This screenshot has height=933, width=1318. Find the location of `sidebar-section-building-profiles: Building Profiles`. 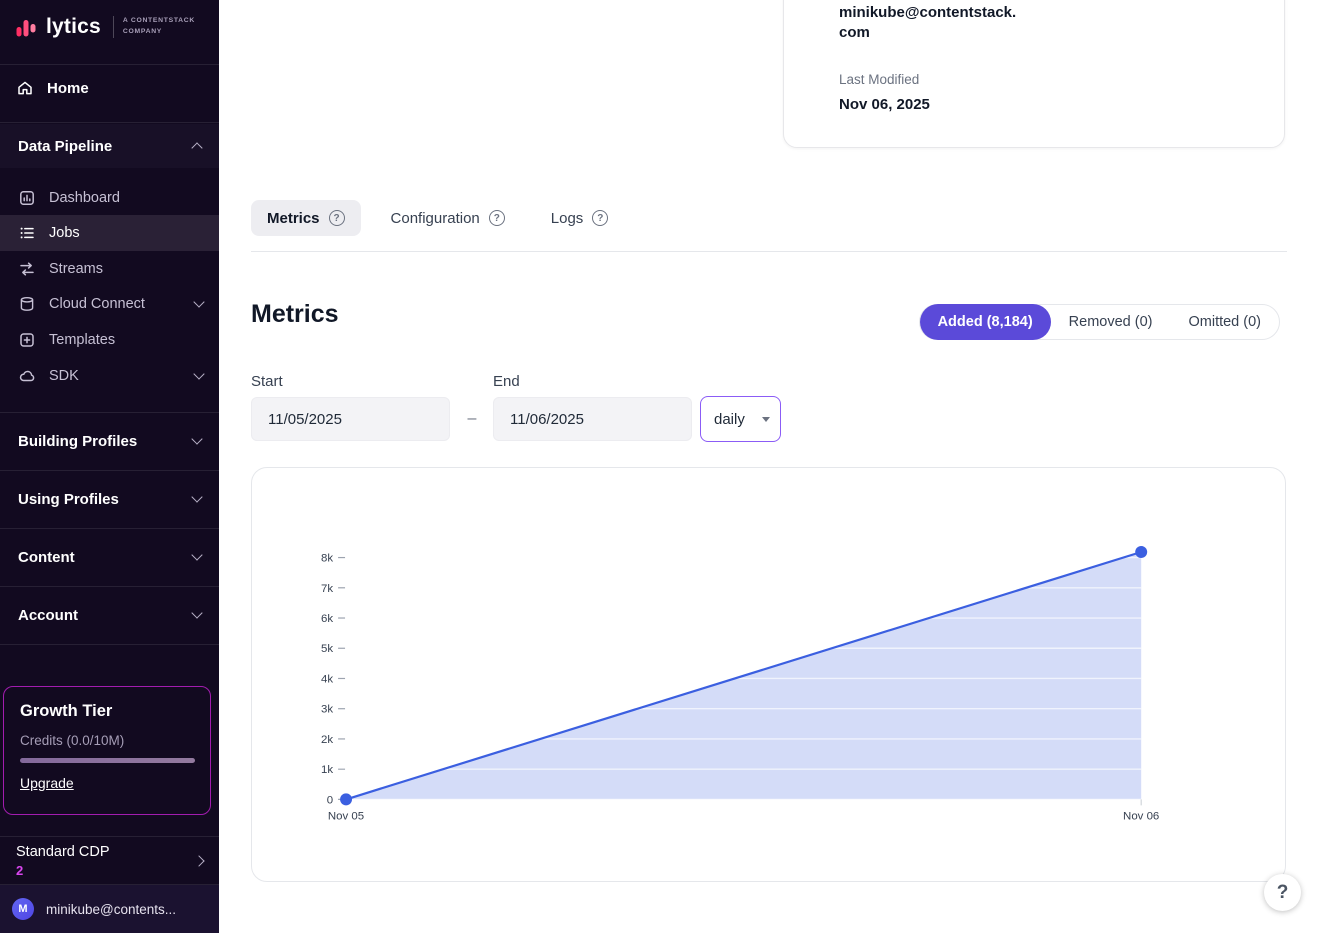

sidebar-section-building-profiles: Building Profiles is located at coordinates (109, 441).